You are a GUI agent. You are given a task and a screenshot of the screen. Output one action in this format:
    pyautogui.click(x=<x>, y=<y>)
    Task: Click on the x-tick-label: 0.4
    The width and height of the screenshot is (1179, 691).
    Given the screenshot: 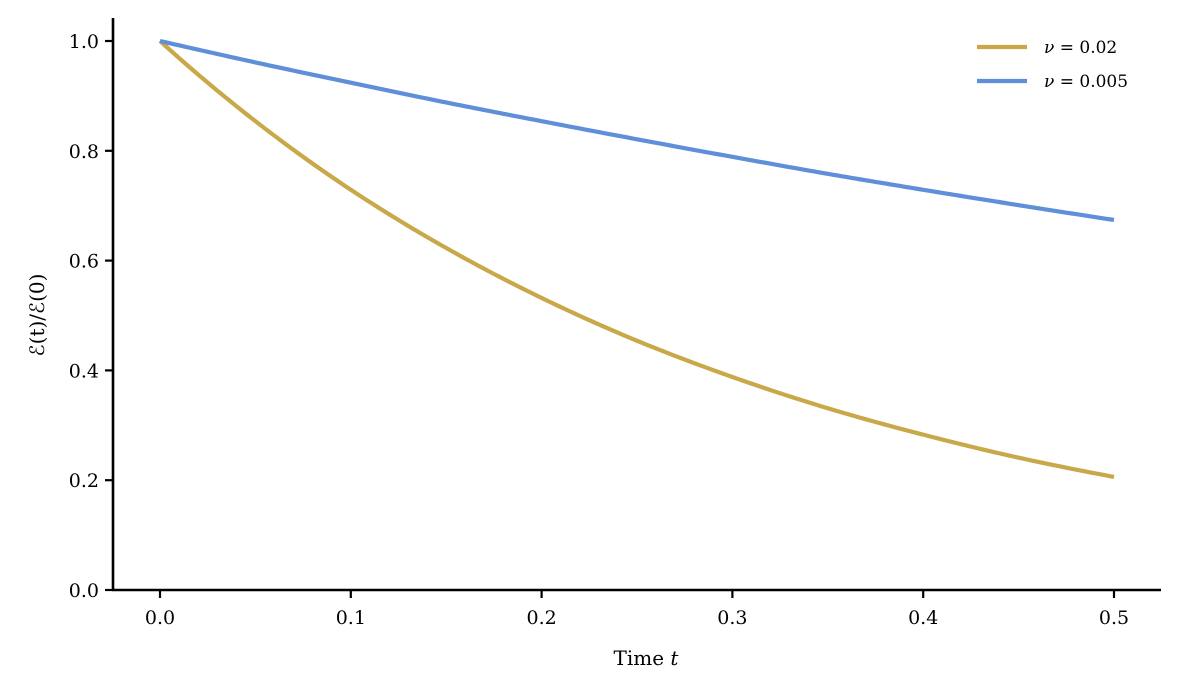 What is the action you would take?
    pyautogui.click(x=923, y=618)
    